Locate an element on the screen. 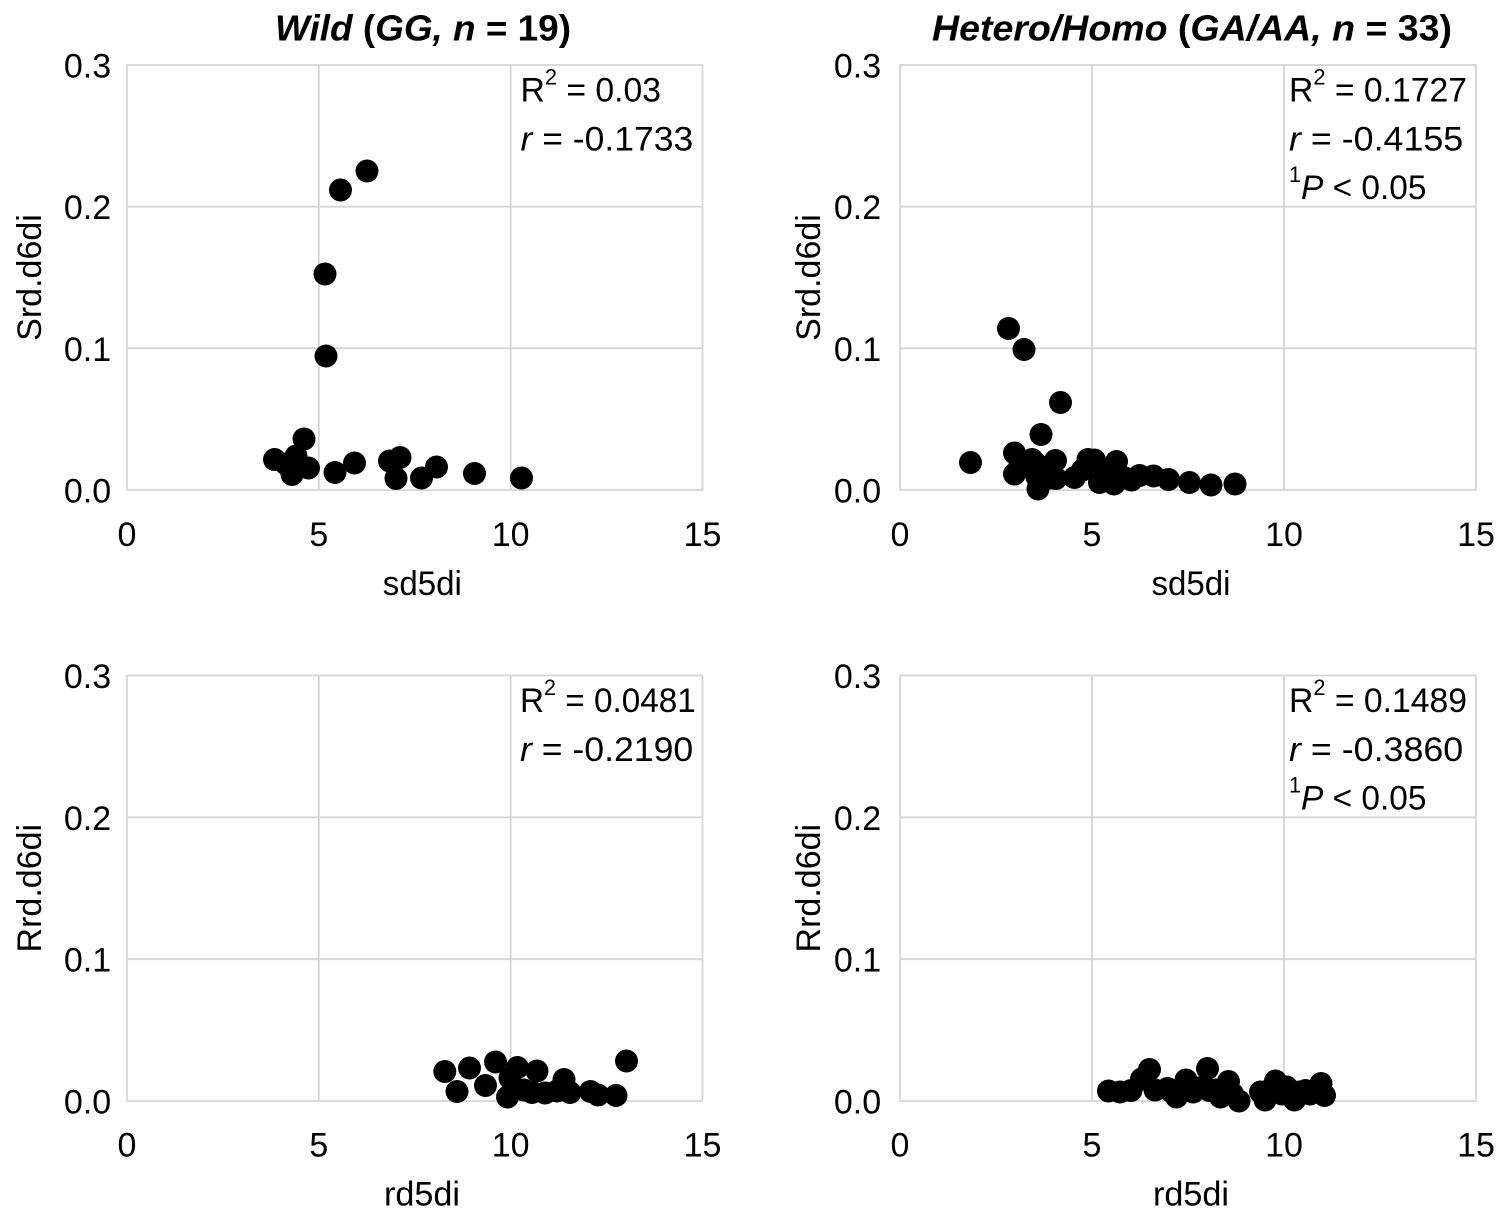 Image resolution: width=1498 pixels, height=1223 pixels. svg-text: Hetero/Homo (GA/AA, n = 33) is located at coordinates (1192, 28).